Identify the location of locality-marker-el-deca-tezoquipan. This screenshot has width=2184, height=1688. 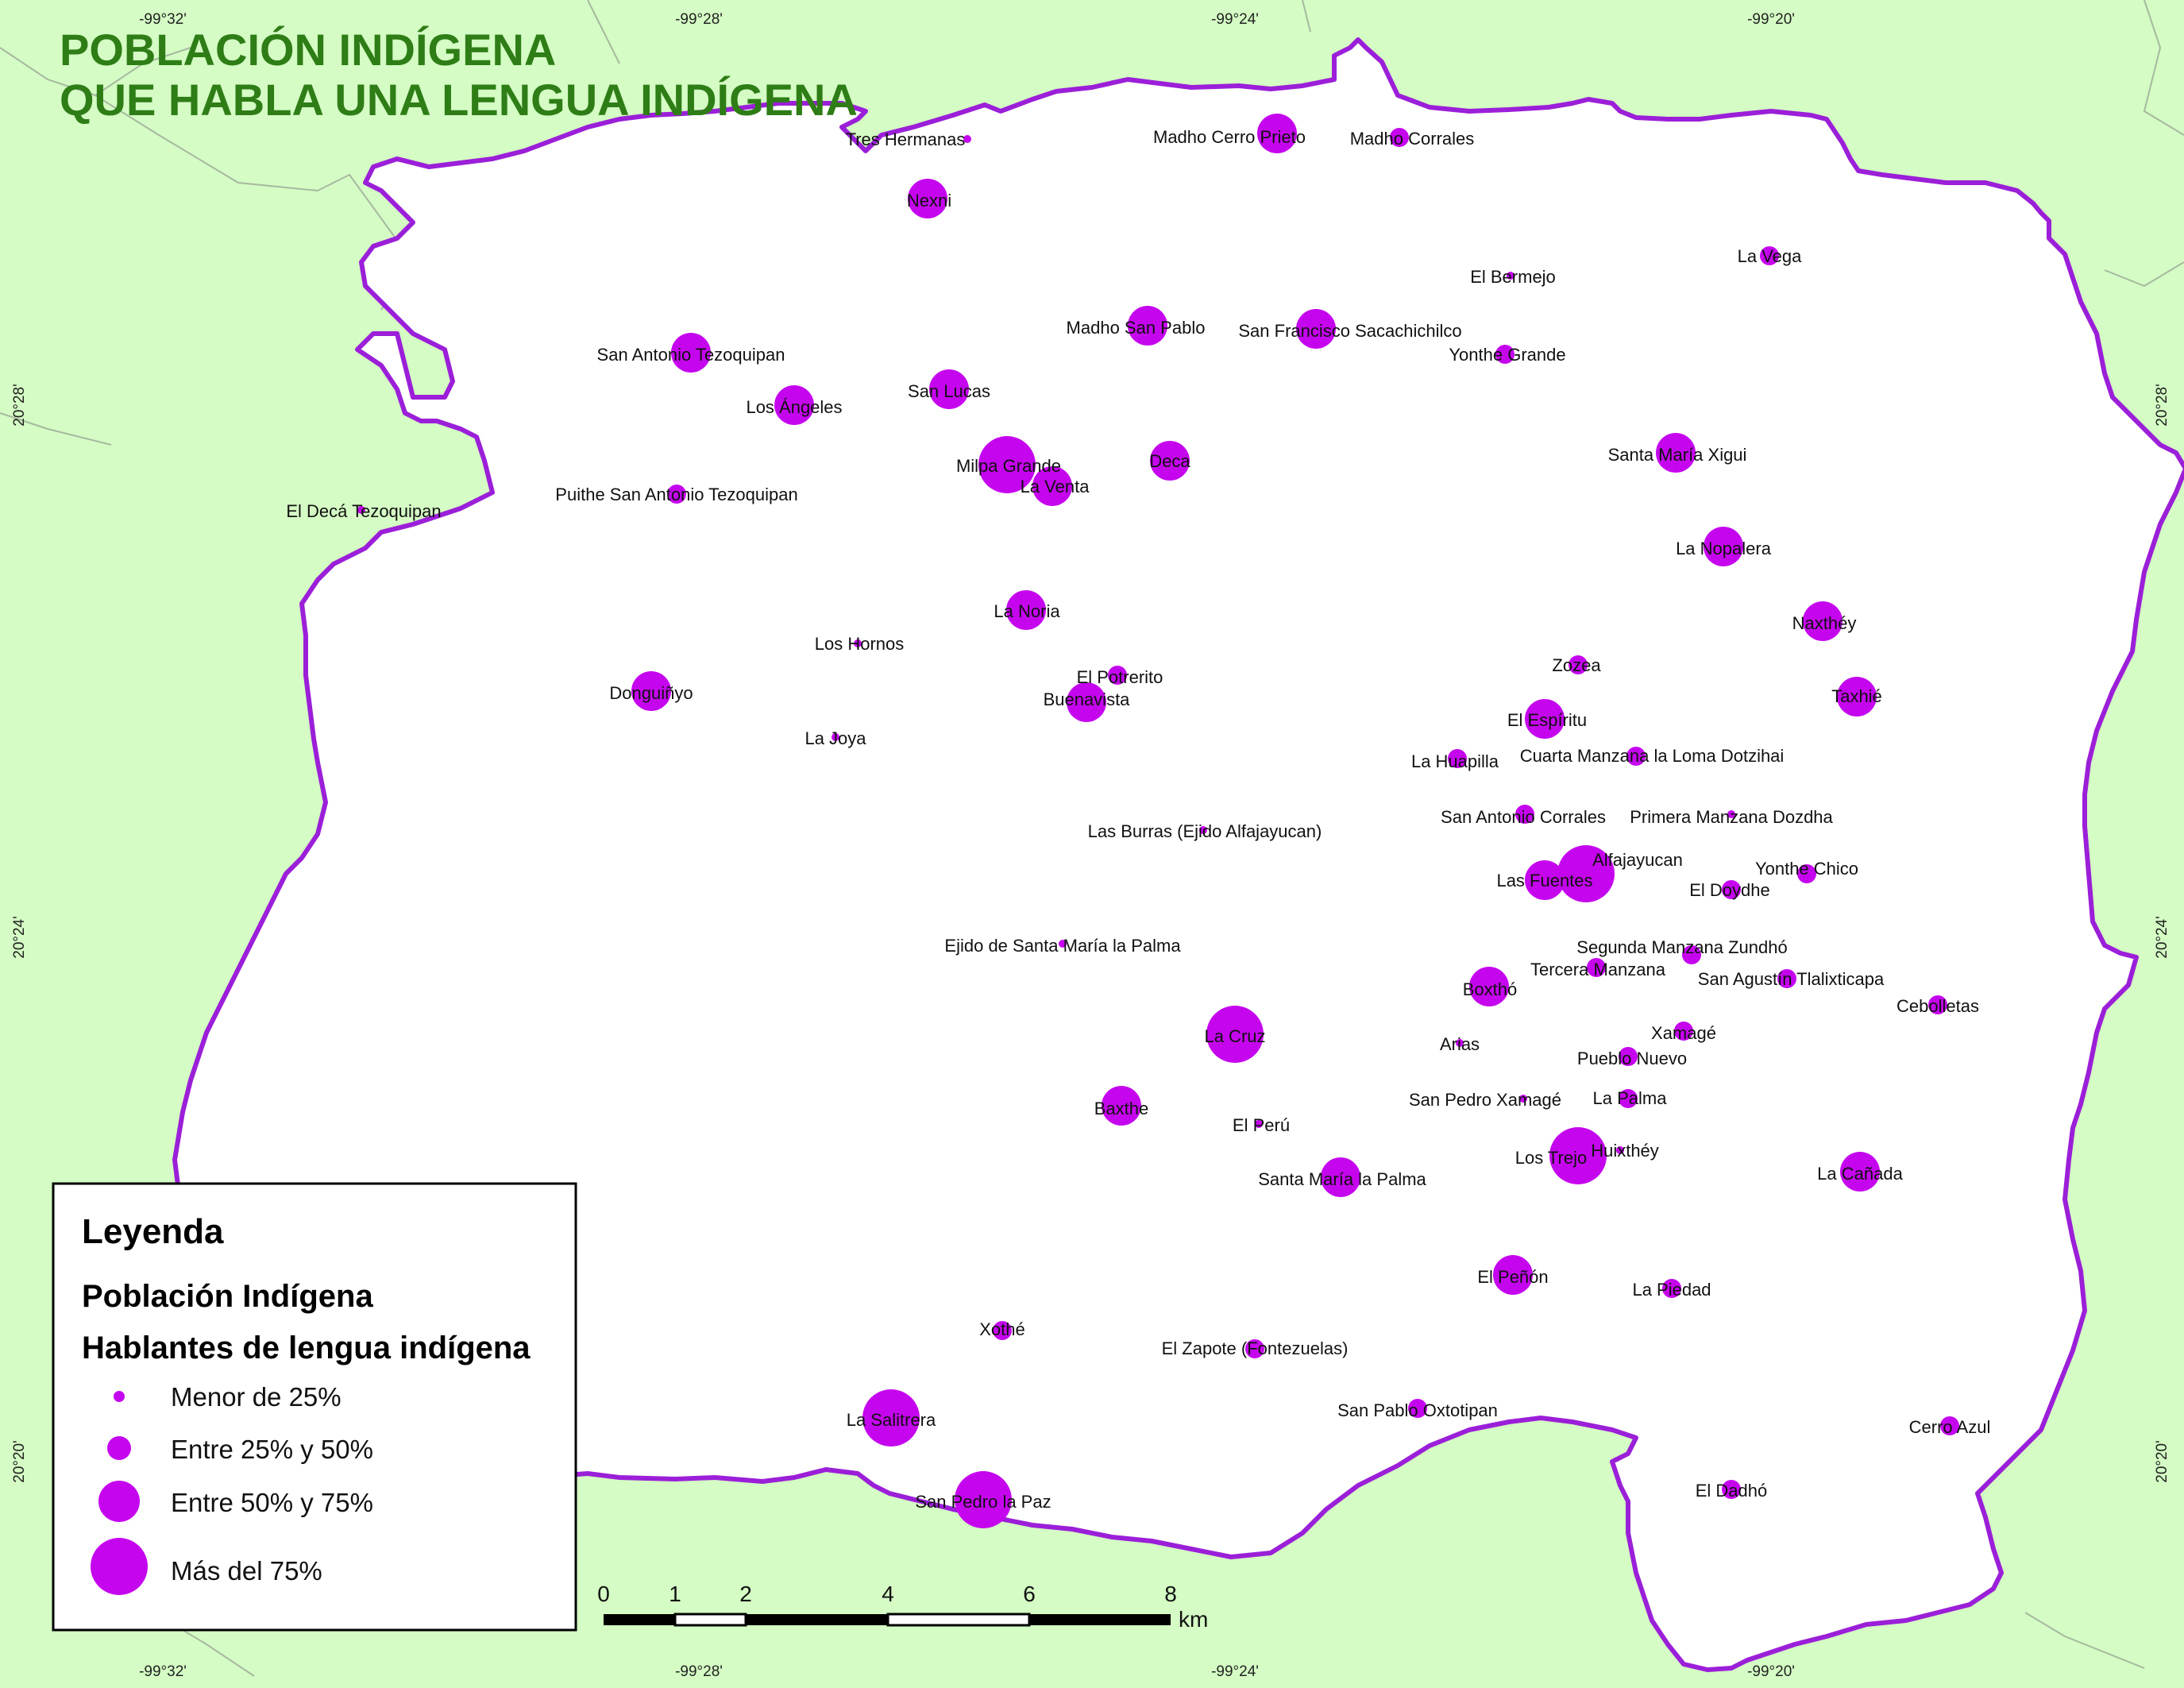
(361, 510).